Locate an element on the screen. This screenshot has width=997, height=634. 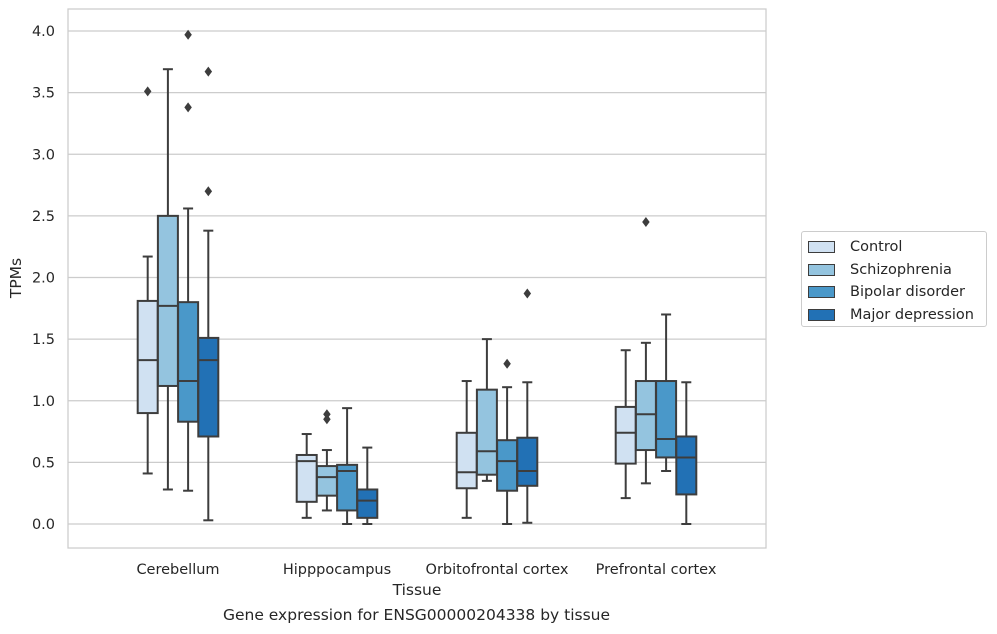
x-tick-label: Cerebellum is located at coordinates (177, 570).